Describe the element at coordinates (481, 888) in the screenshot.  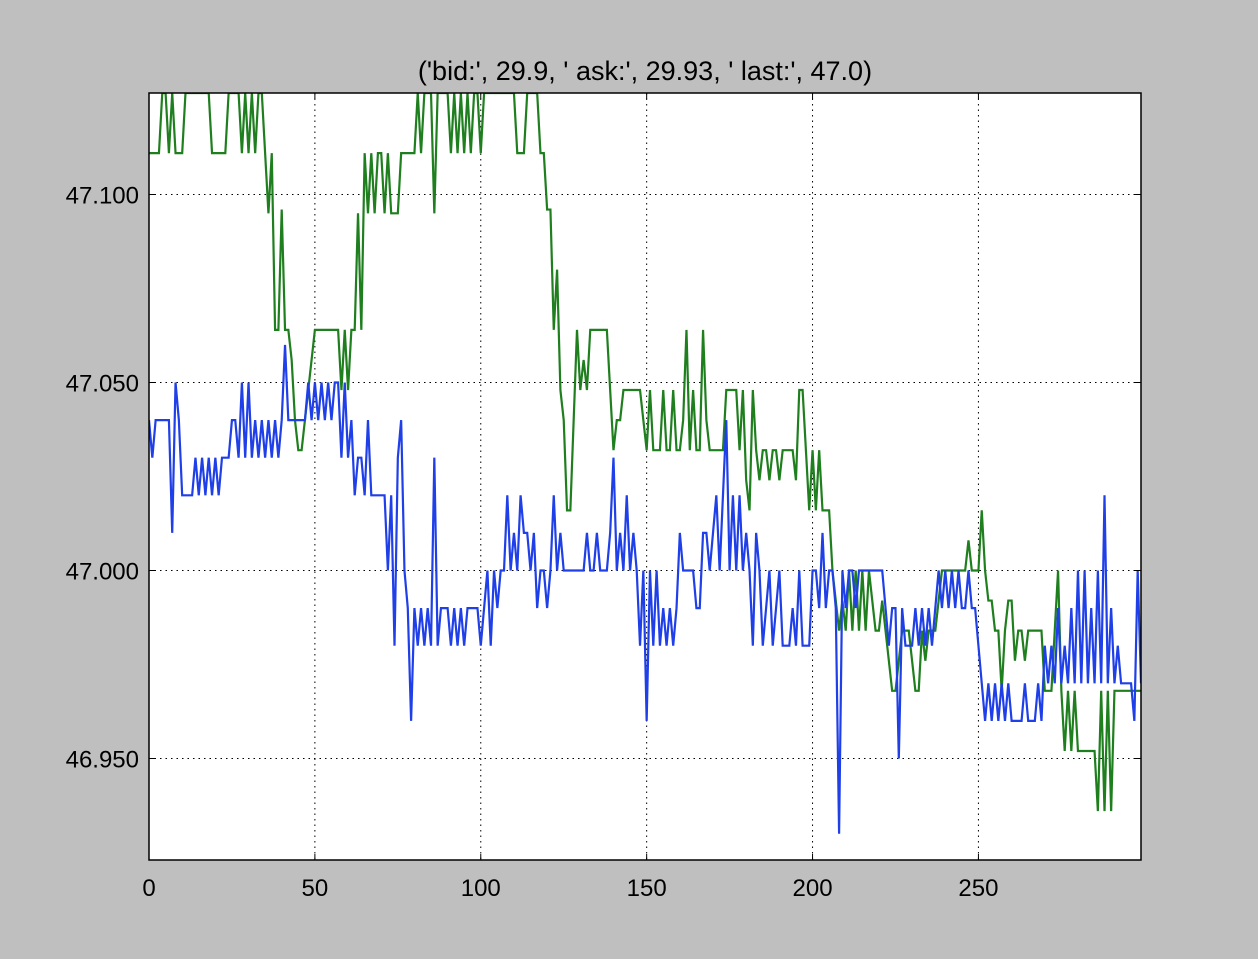
I see `x-tick-label: 100` at that location.